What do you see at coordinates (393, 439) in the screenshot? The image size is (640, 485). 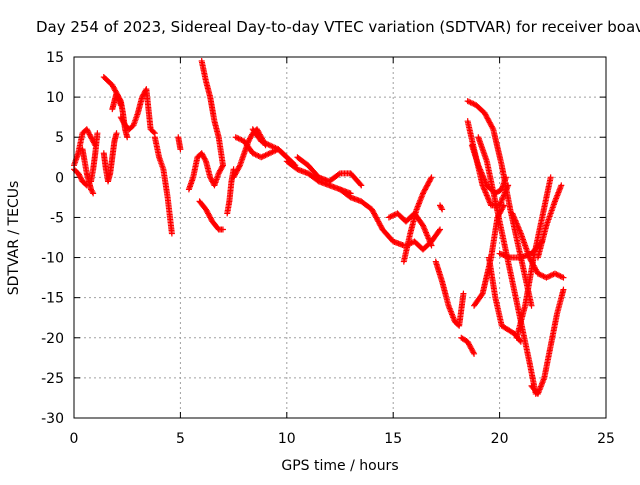 I see `x-tick-label: 15` at bounding box center [393, 439].